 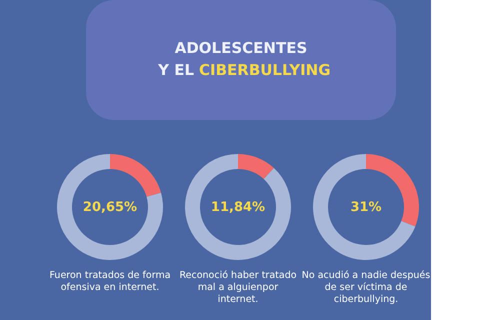 I want to click on text: 11,84%, so click(x=238, y=207).